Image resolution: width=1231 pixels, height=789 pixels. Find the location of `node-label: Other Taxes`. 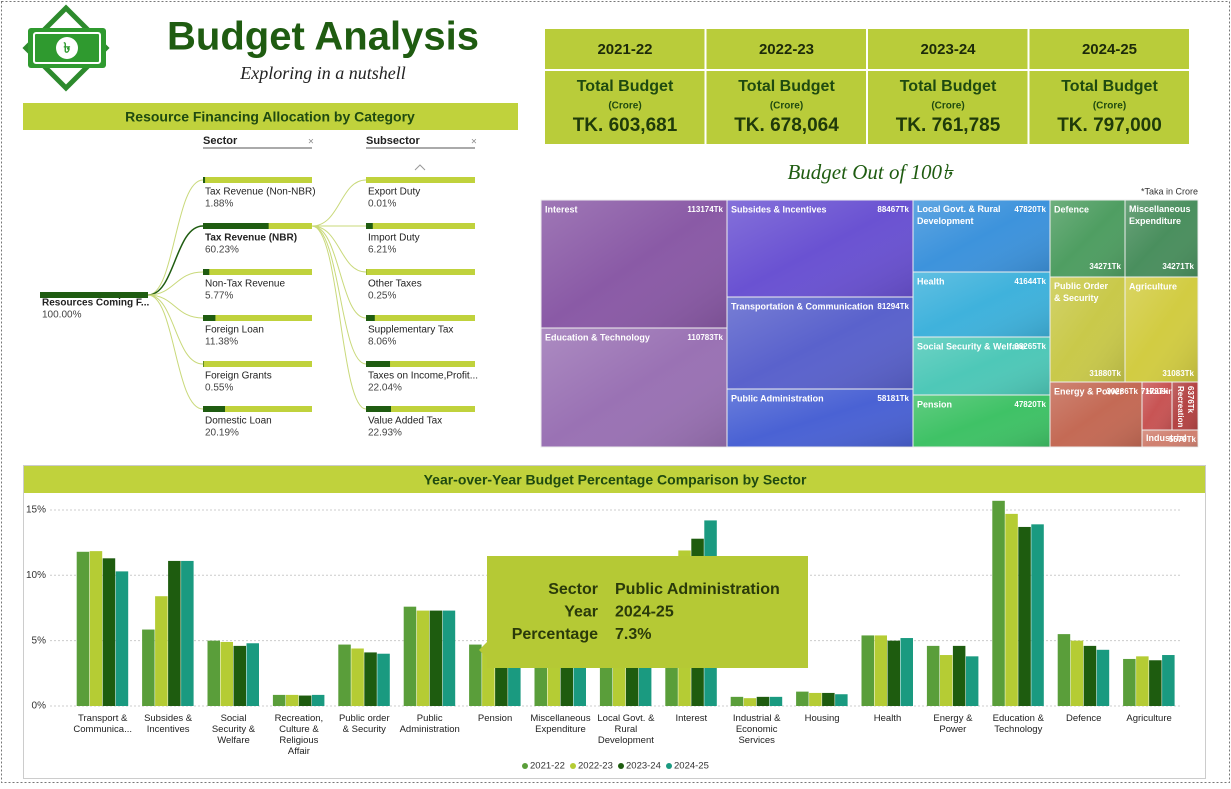

node-label: Other Taxes is located at coordinates (395, 284).